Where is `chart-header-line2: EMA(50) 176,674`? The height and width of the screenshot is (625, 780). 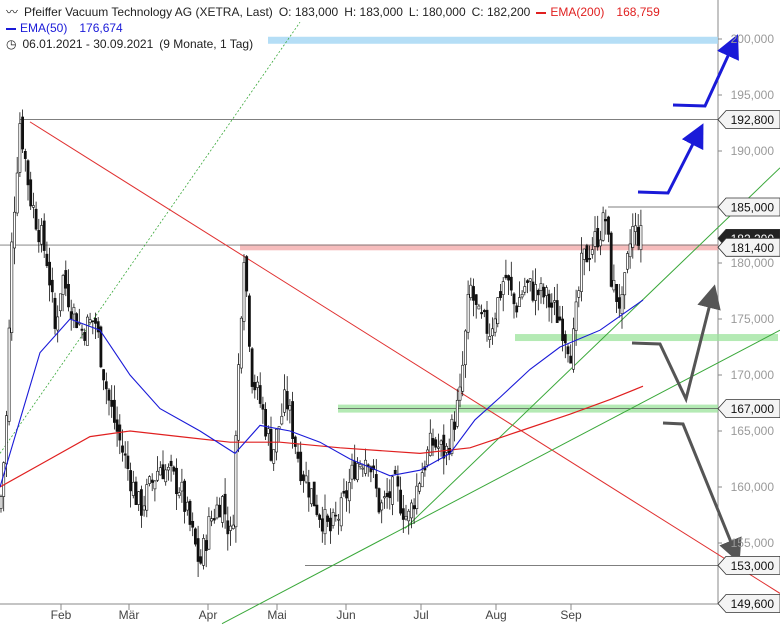 chart-header-line2: EMA(50) 176,674 is located at coordinates (67, 28).